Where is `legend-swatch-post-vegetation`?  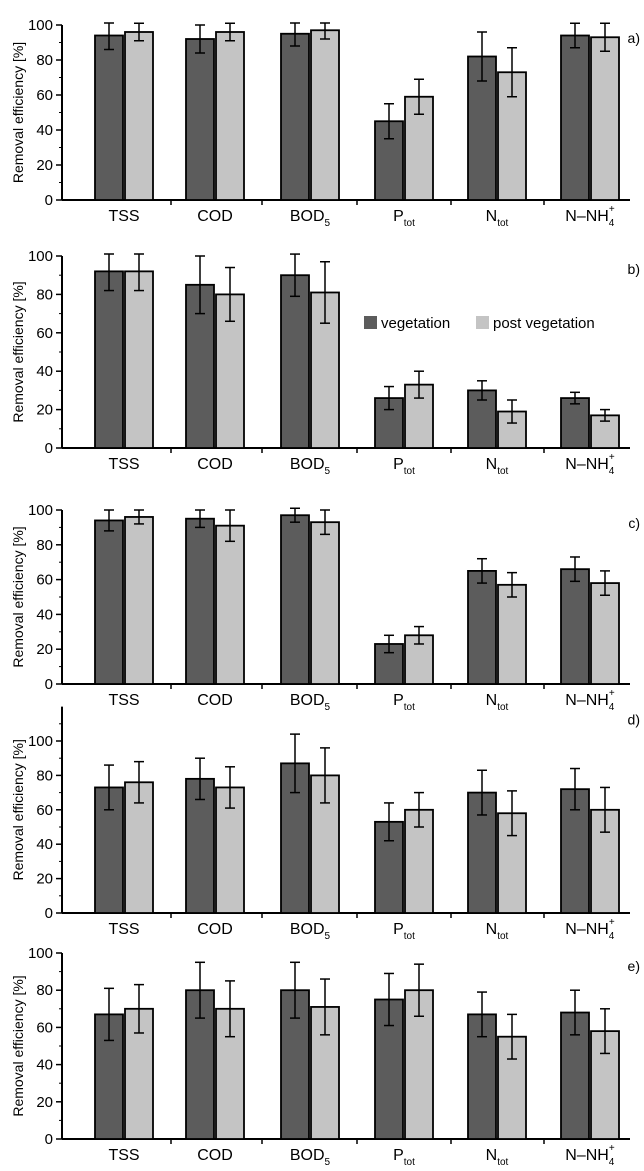 legend-swatch-post-vegetation is located at coordinates (482, 322).